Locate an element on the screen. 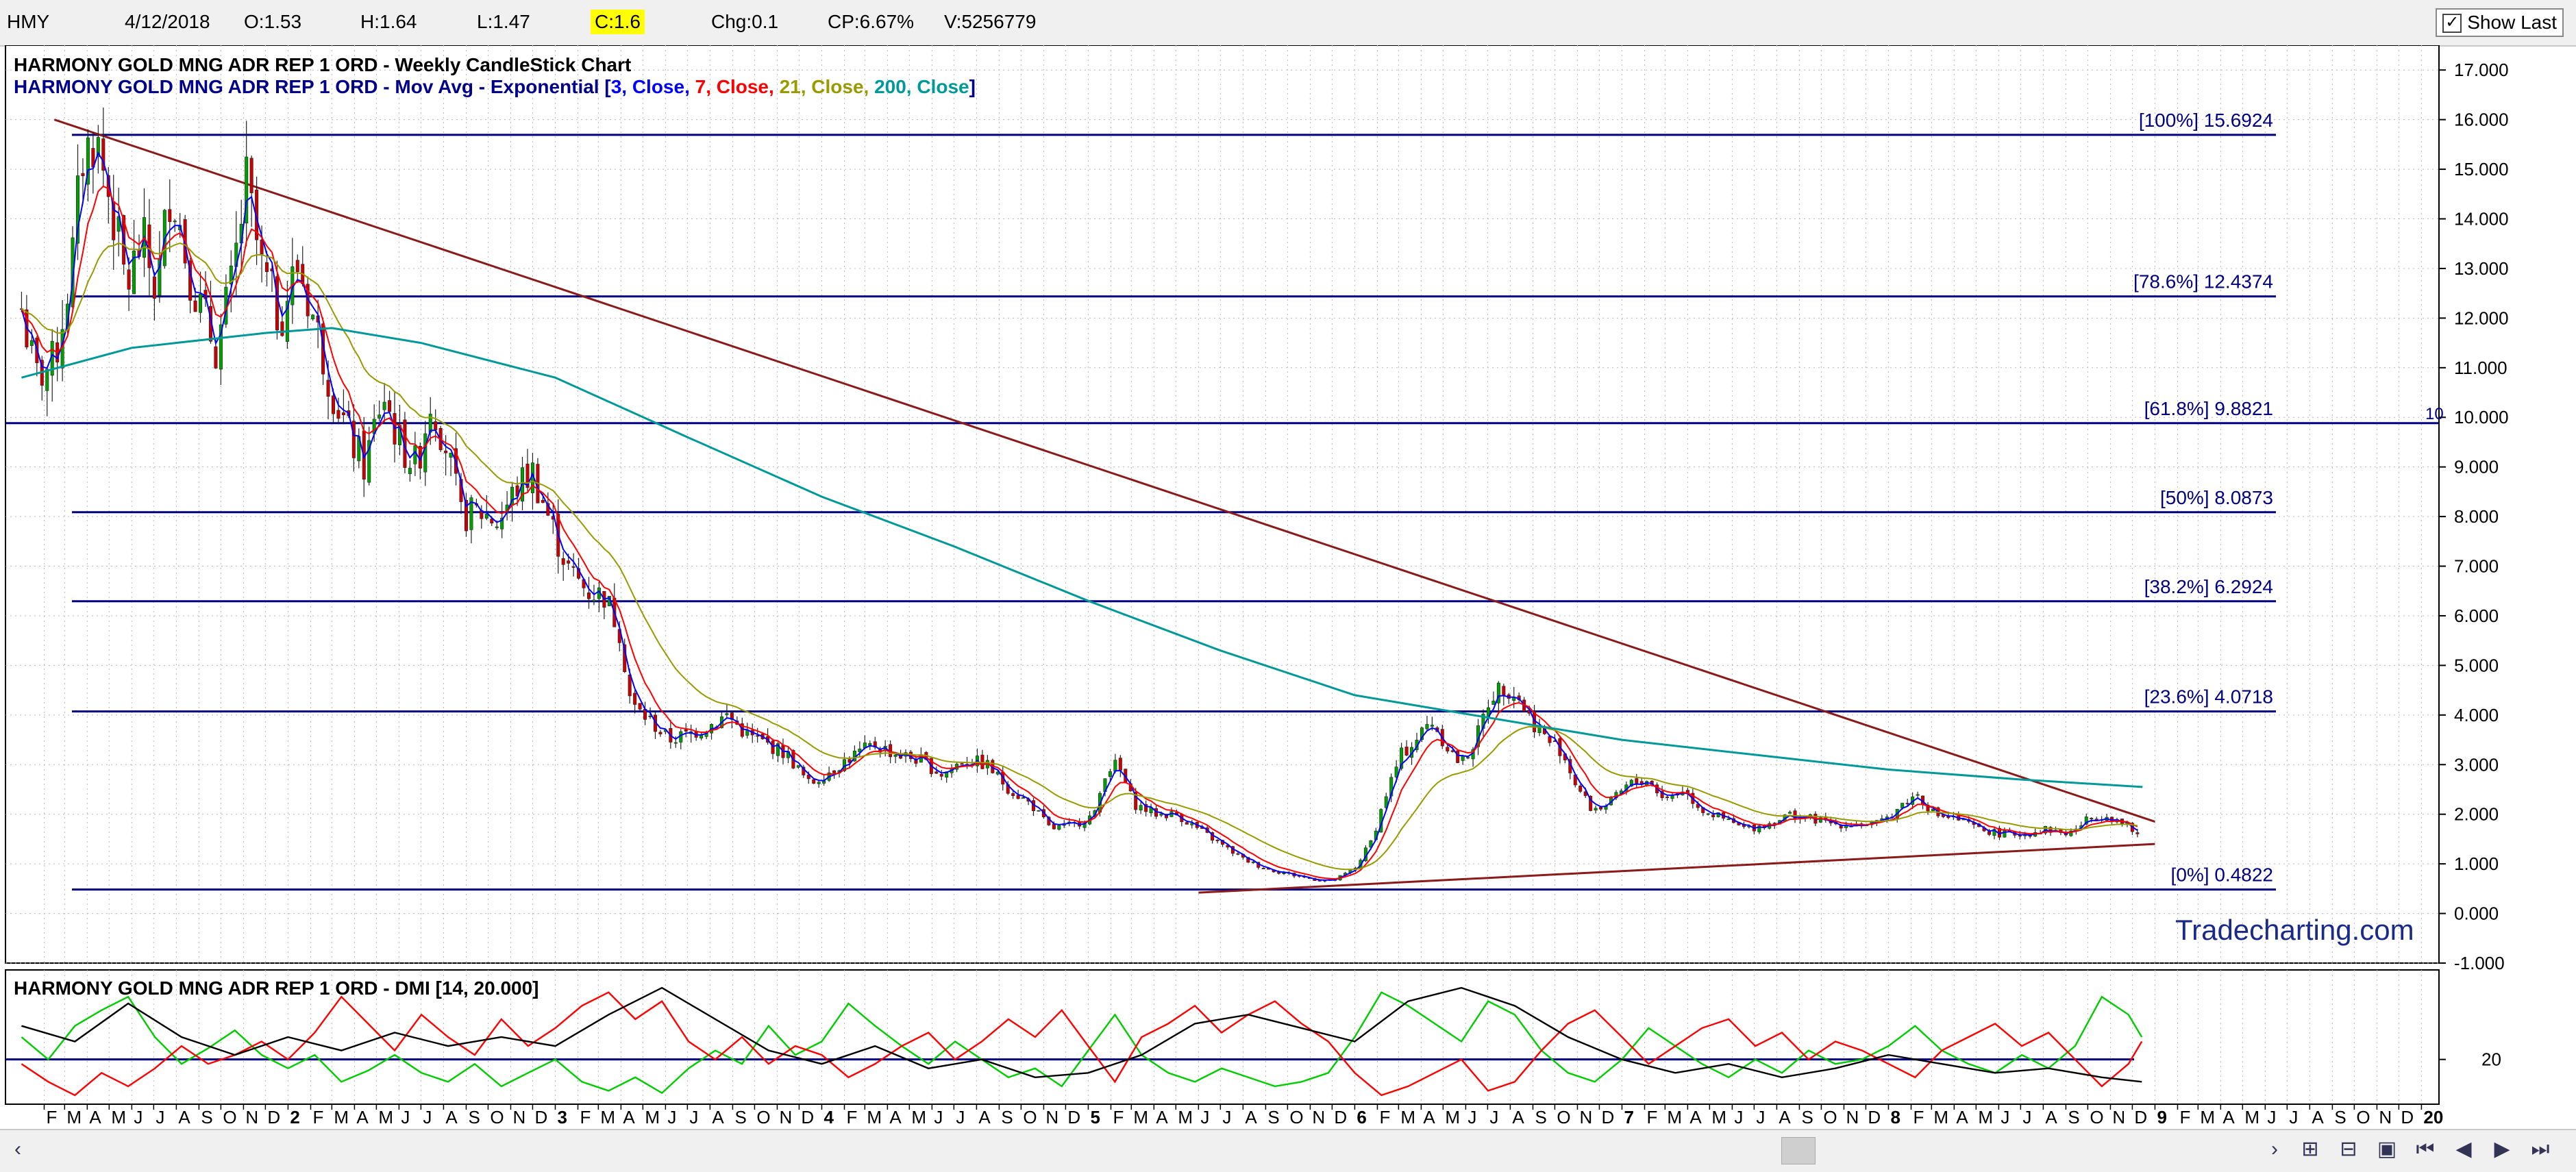 This screenshot has width=2576, height=1172. x-tick-label: 20 is located at coordinates (2433, 1117).